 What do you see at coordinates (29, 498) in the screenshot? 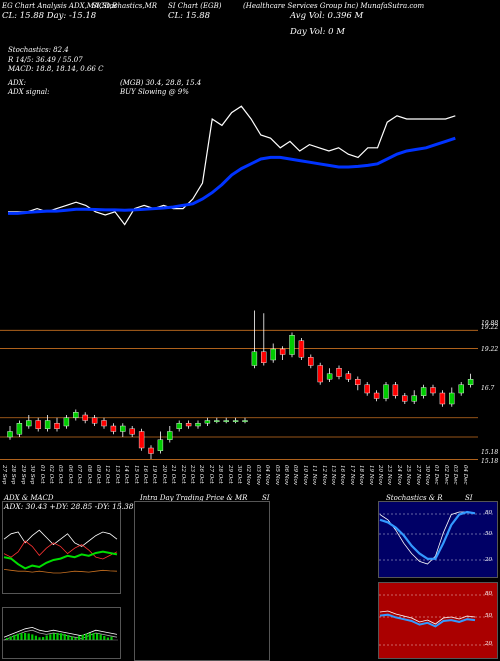
I see `adx-panel-title: ADX & MACD` at bounding box center [29, 498].